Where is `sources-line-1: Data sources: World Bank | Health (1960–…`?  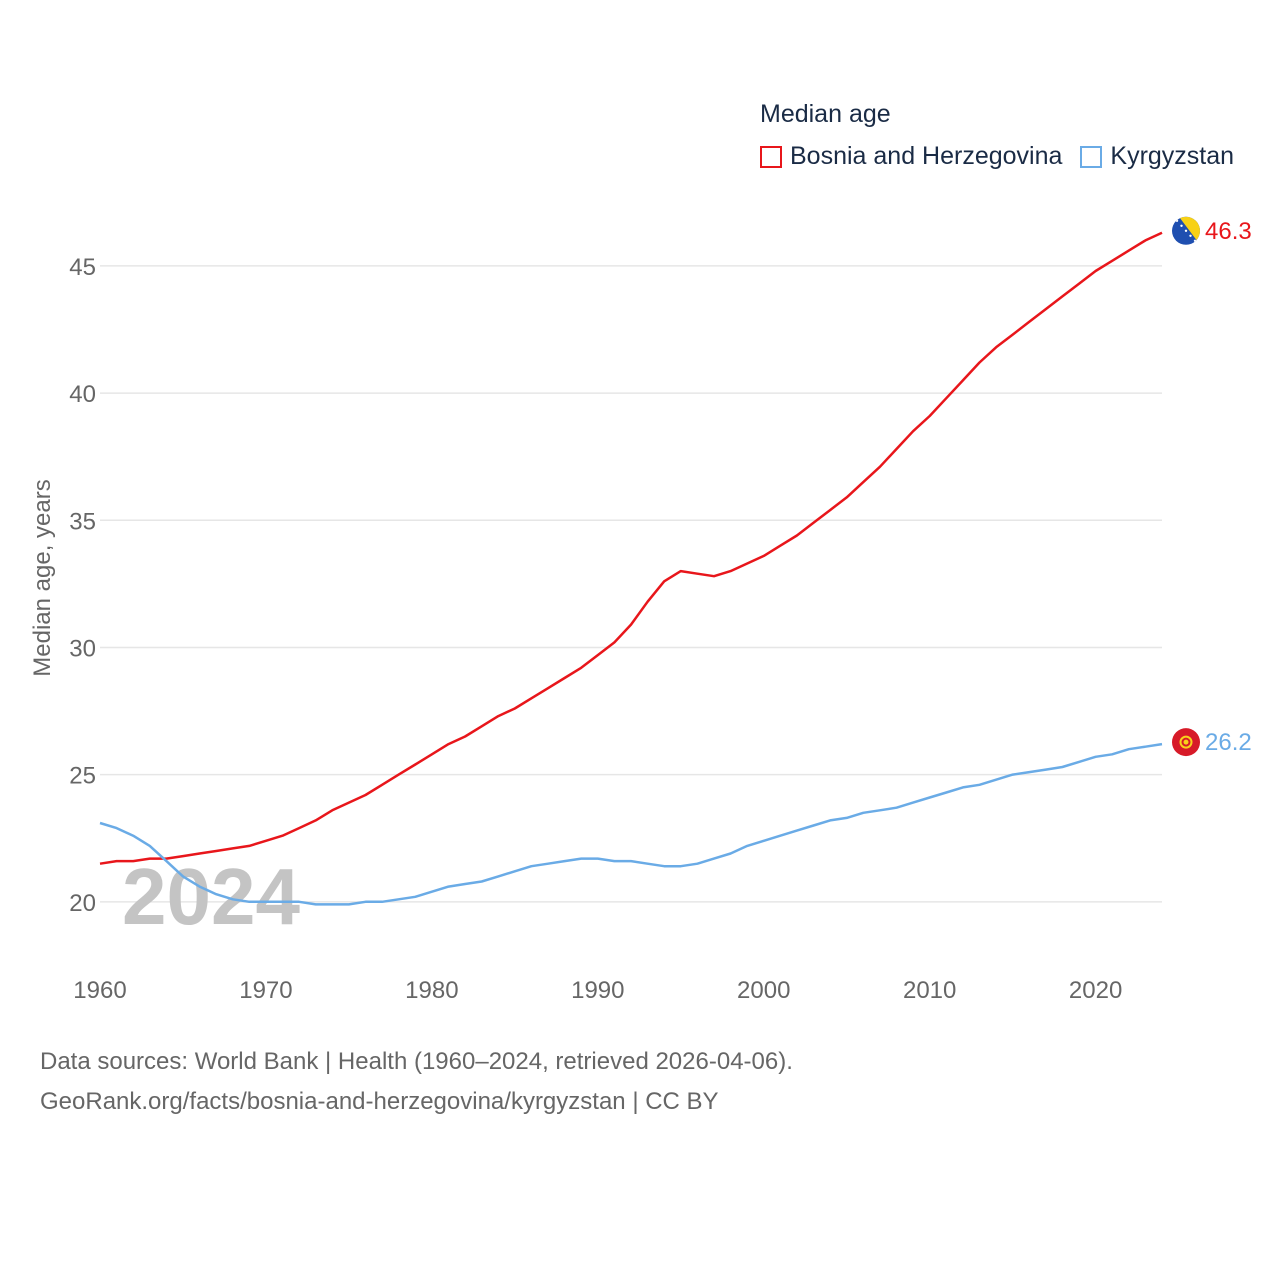
sources-line-1: Data sources: World Bank | Health (1960–… is located at coordinates (416, 1061).